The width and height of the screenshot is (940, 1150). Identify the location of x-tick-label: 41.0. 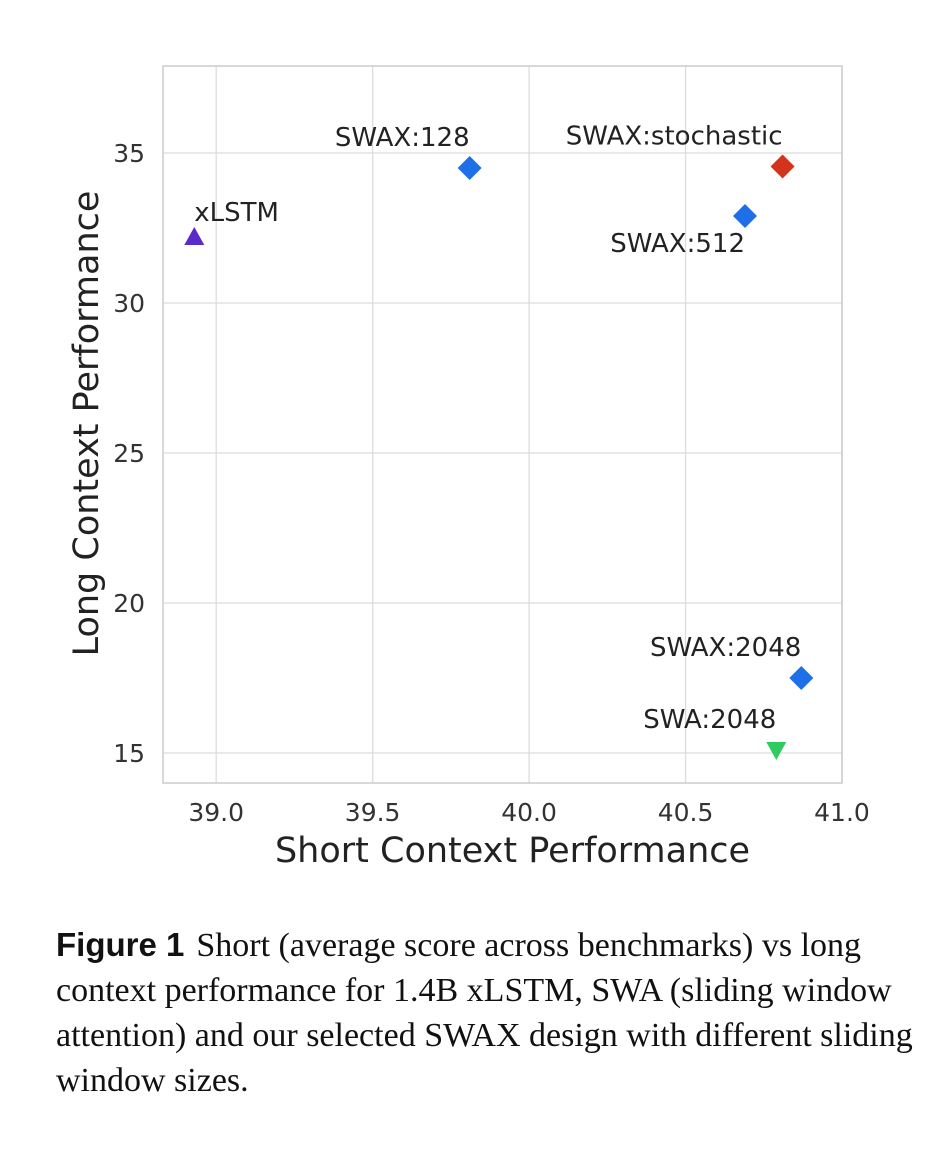
(842, 812).